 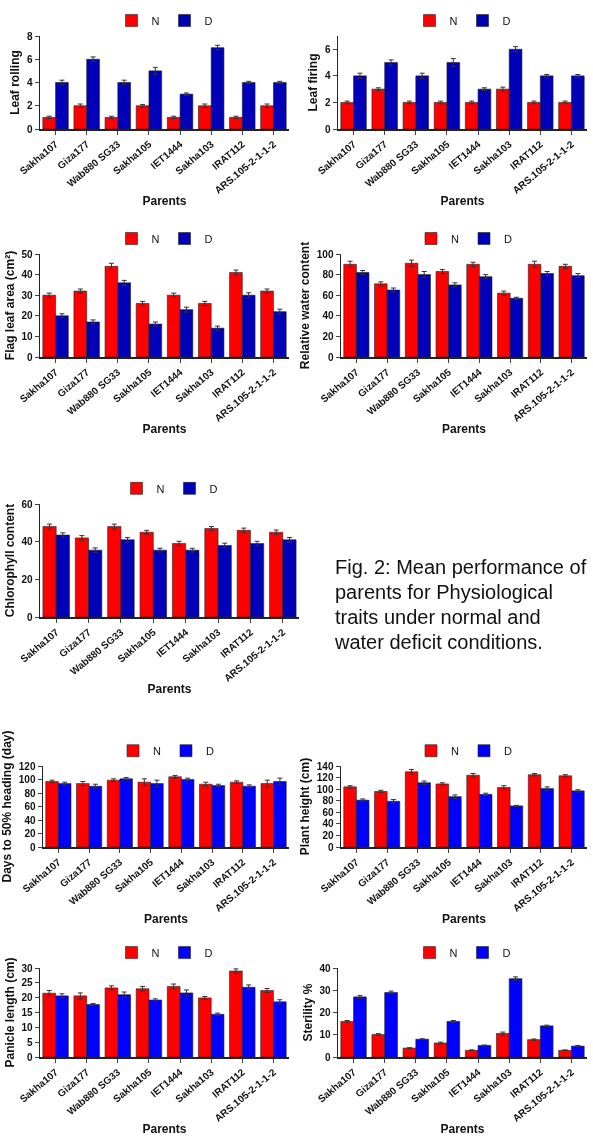 I want to click on y-tick-label: 25, so click(x=27, y=983).